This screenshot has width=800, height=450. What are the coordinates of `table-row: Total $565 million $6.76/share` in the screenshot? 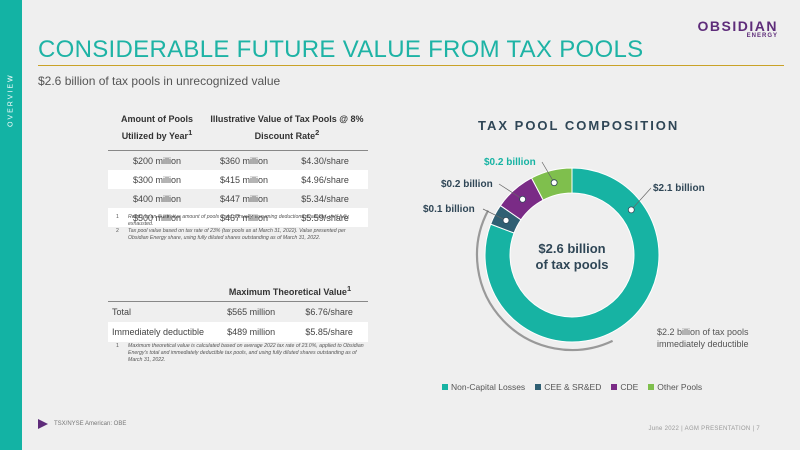 It's located at (238, 312).